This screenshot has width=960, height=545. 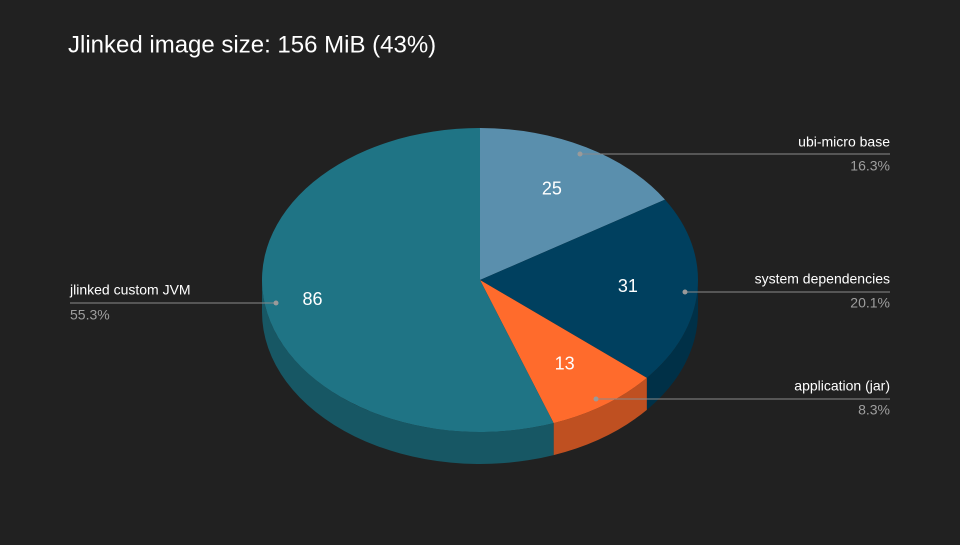 I want to click on value-label: 13, so click(x=565, y=364).